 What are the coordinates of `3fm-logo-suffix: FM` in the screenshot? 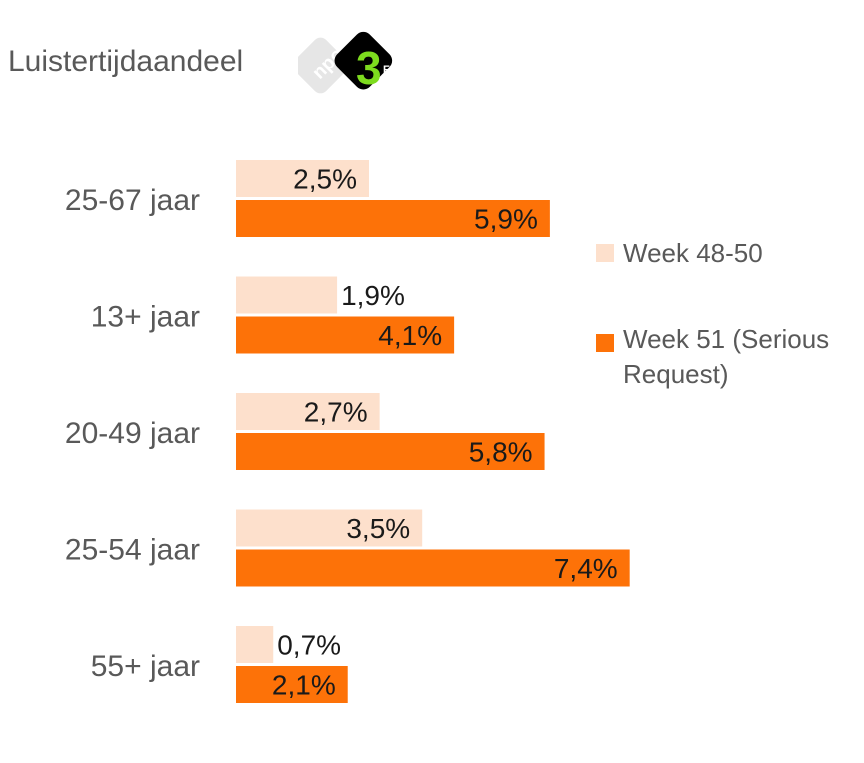 It's located at (391, 70).